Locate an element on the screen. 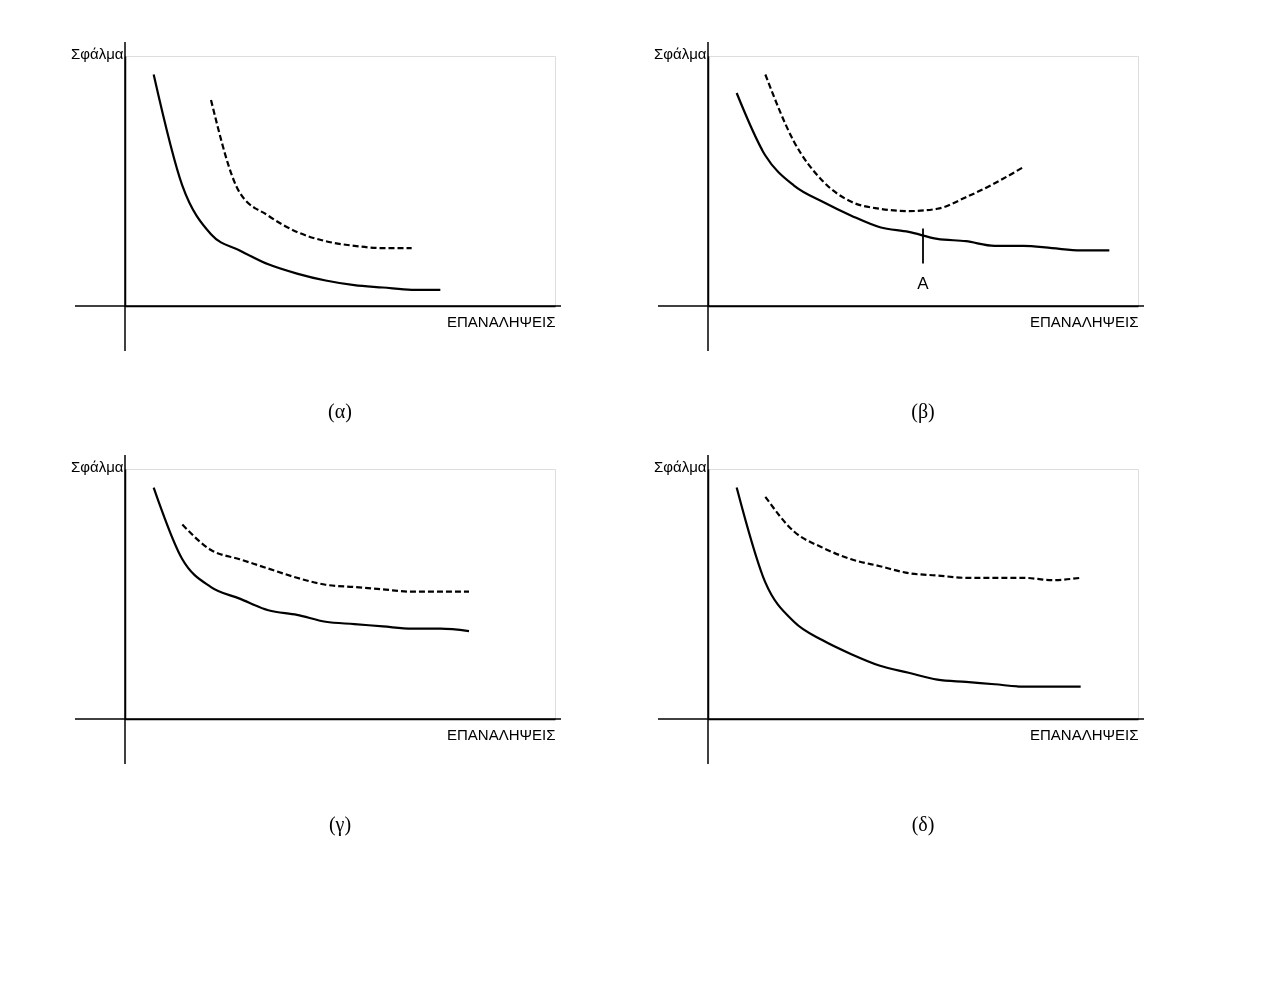  annotation: A is located at coordinates (923, 283).